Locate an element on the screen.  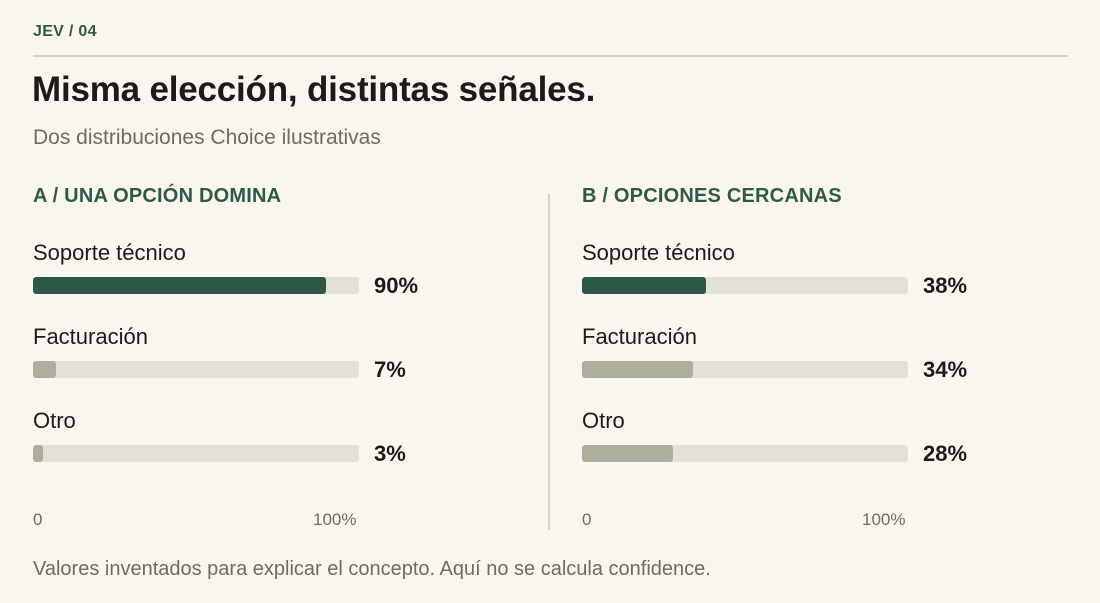
panel-a-axis-min: 0 is located at coordinates (38, 519).